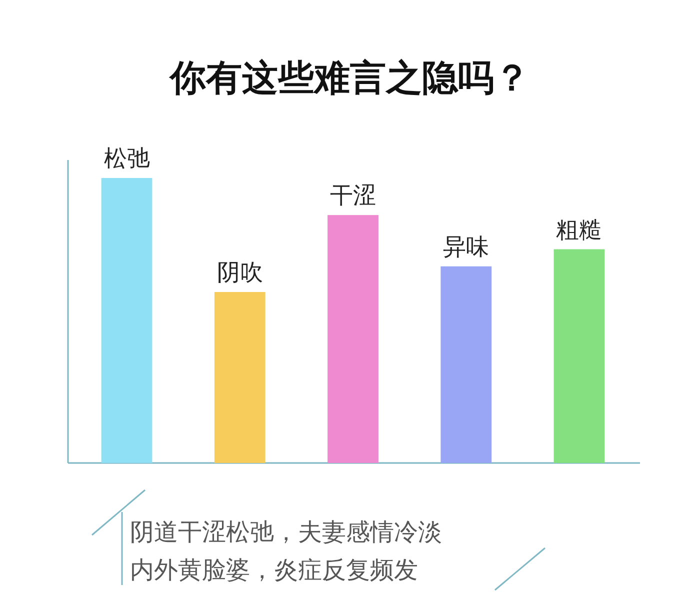  I want to click on x-tick-label: 粗糙, so click(579, 230).